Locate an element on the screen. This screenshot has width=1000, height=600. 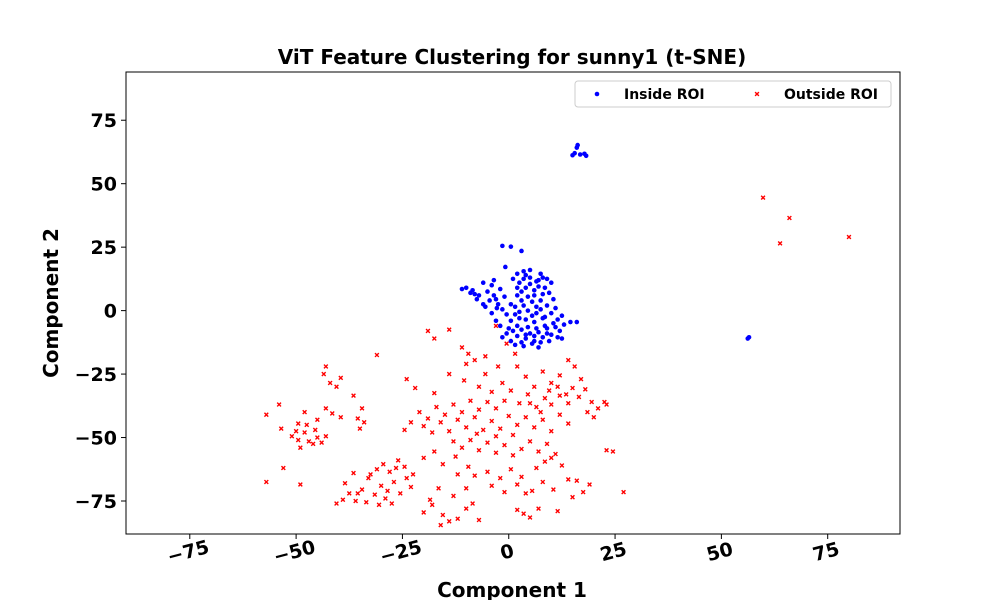
x-axis: −75 −50 −25 0 25 50 75 is located at coordinates (503, 551).